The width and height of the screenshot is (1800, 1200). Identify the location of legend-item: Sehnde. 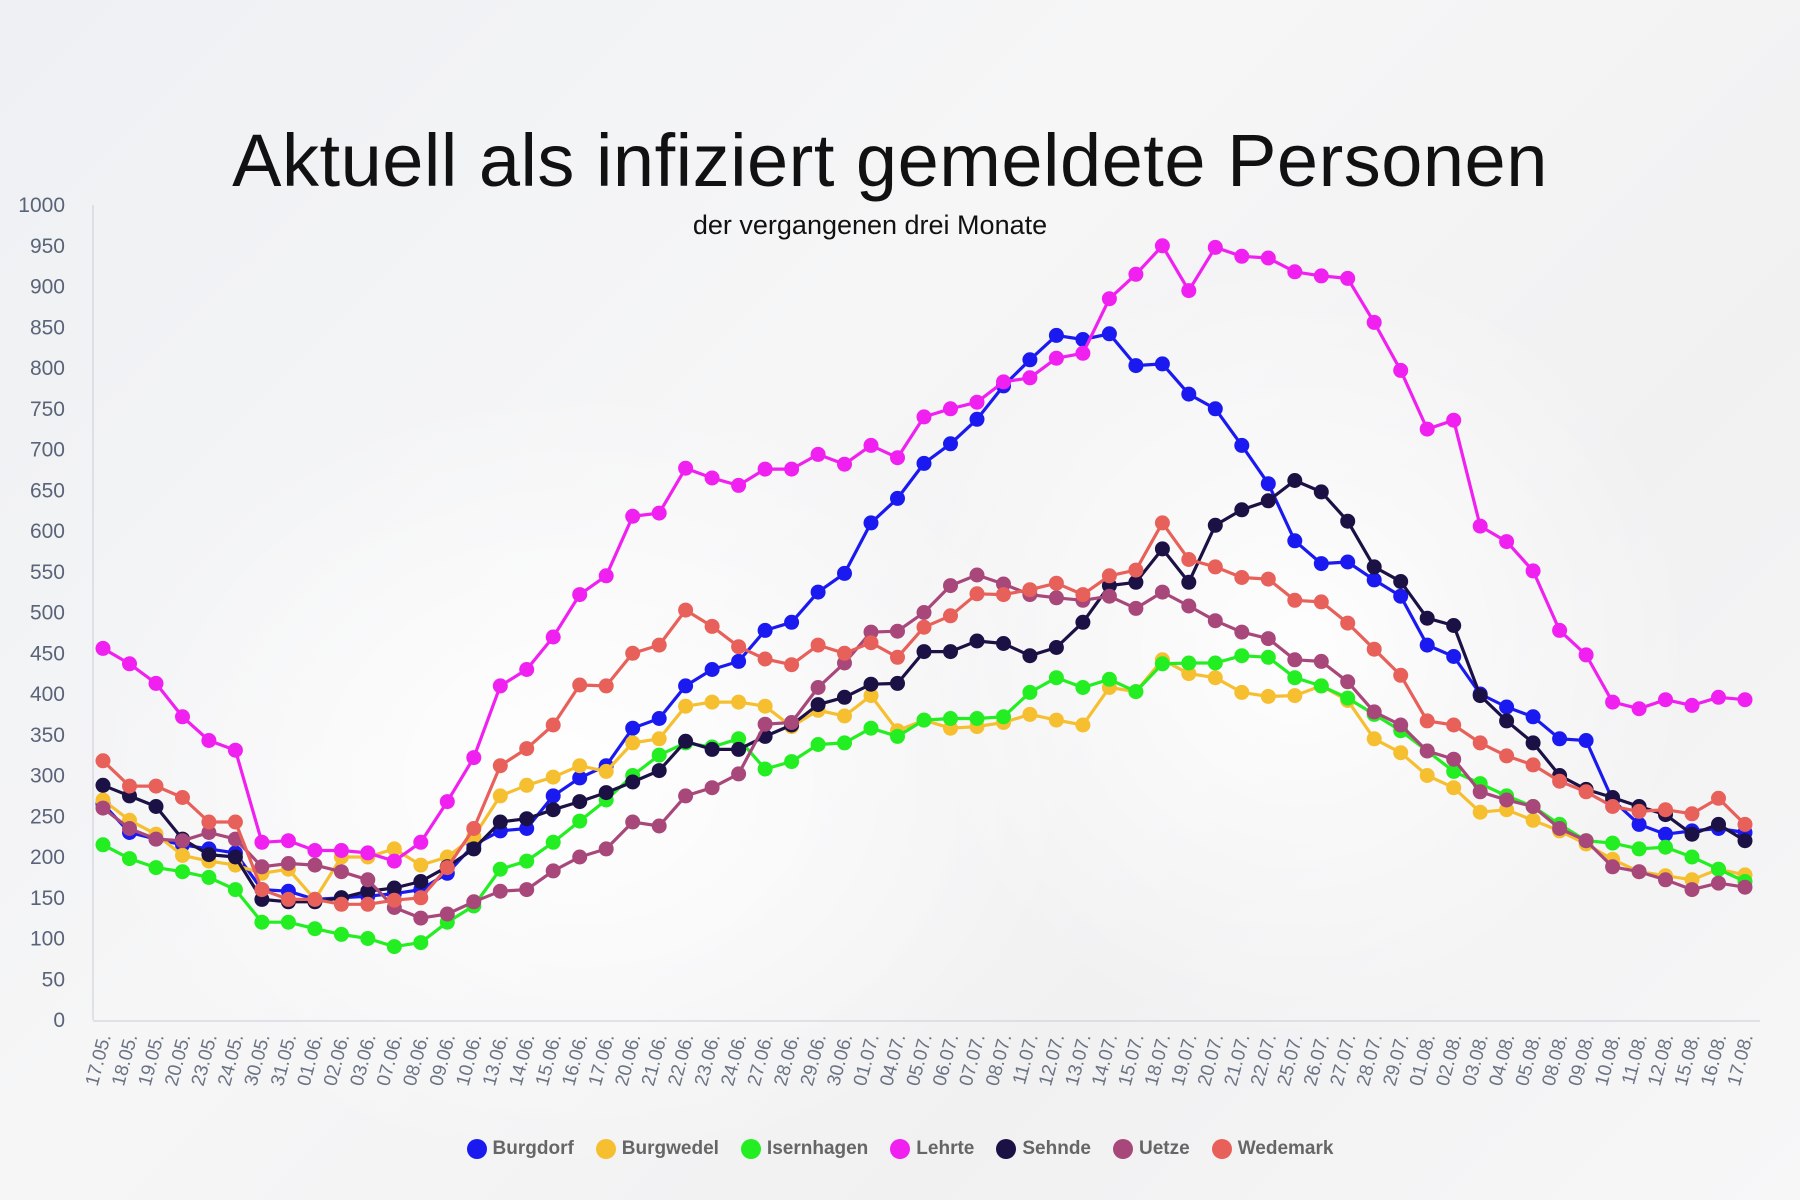
(1043, 1149).